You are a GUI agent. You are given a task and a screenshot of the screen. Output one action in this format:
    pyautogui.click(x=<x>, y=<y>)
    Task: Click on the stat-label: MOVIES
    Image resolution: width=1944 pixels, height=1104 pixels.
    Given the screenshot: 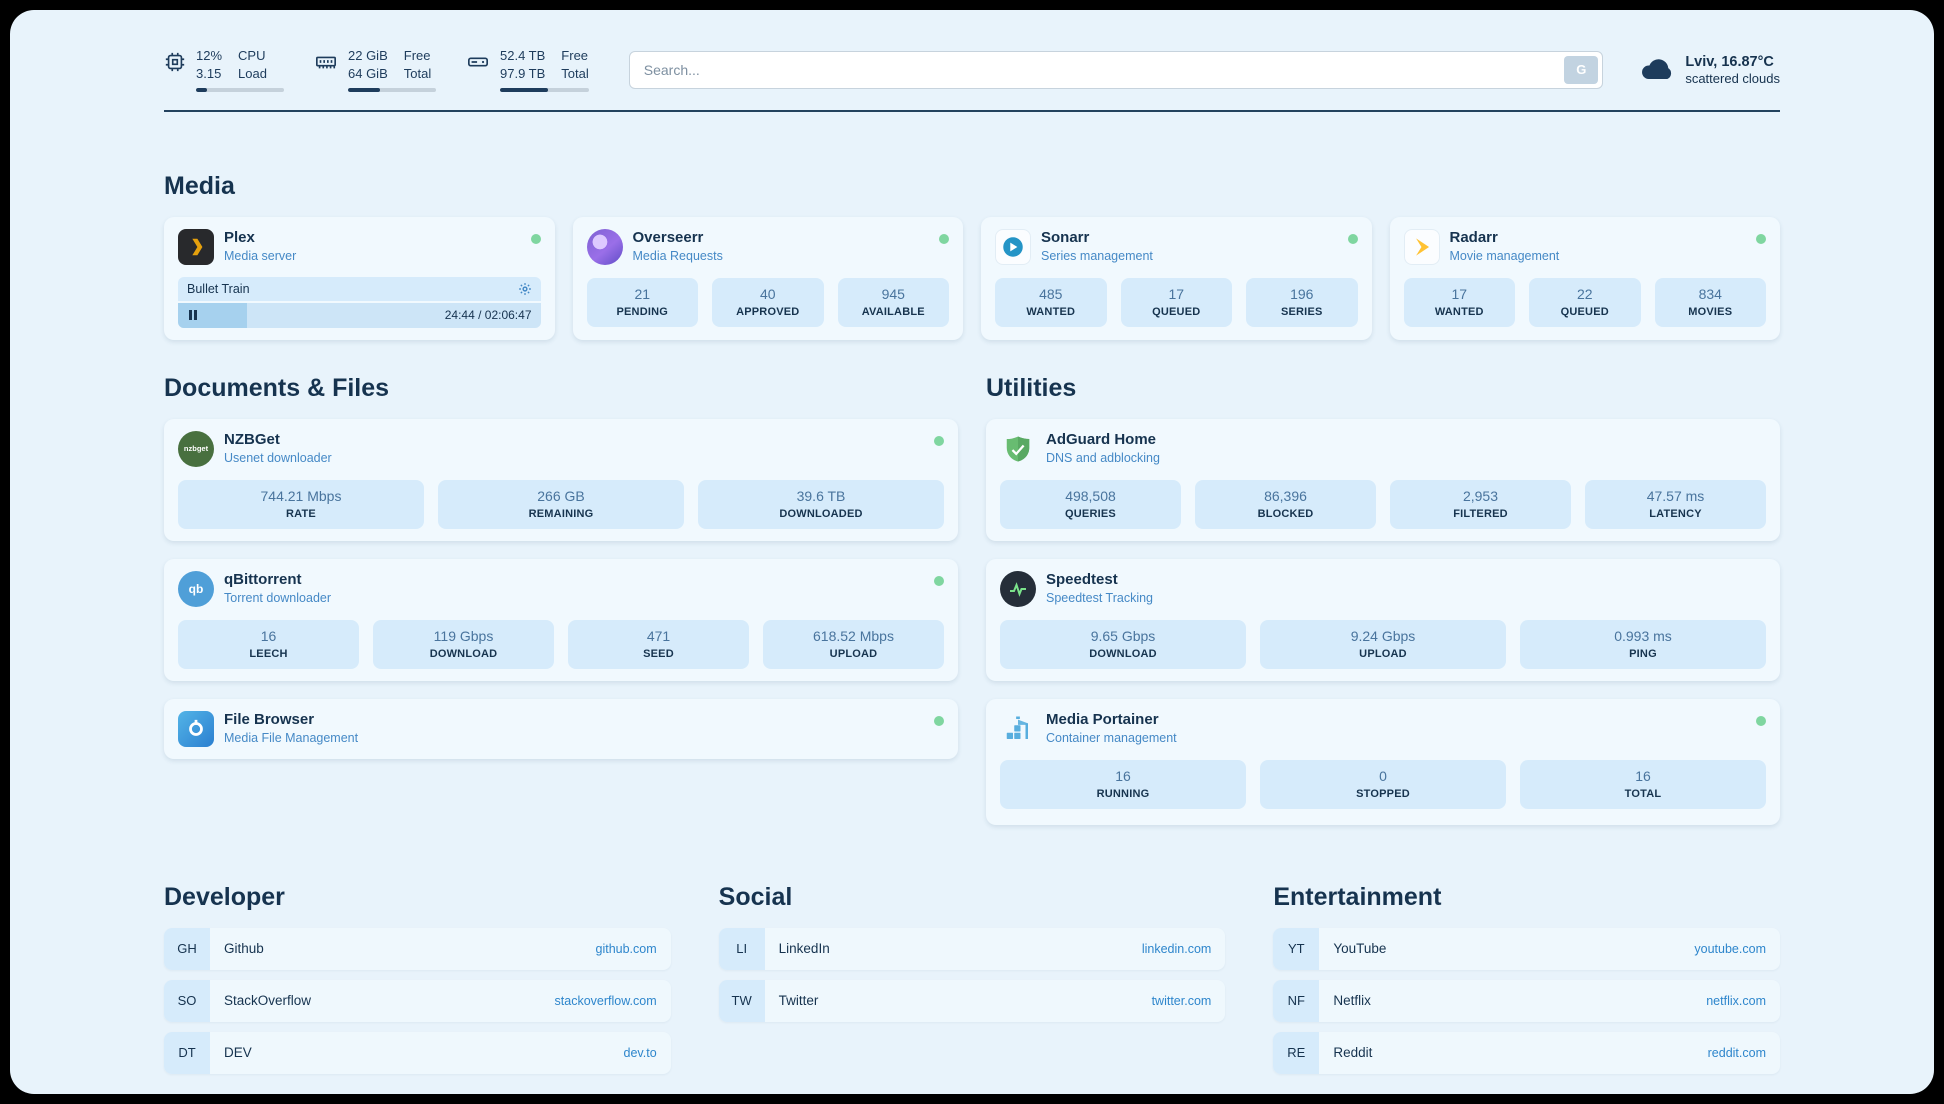 What is the action you would take?
    pyautogui.click(x=1710, y=311)
    